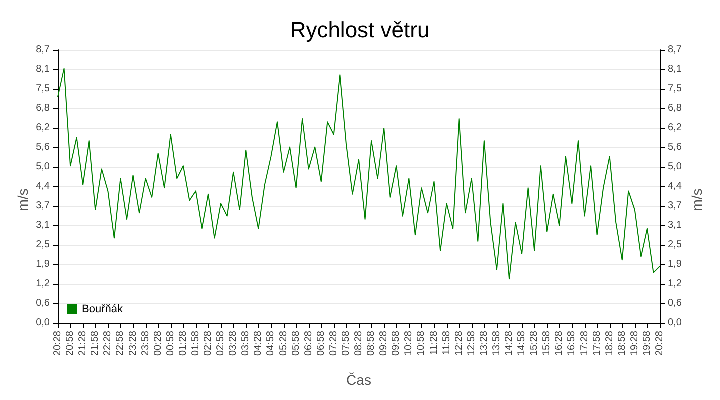  What do you see at coordinates (43, 226) in the screenshot?
I see `y-tick-label: 3,1` at bounding box center [43, 226].